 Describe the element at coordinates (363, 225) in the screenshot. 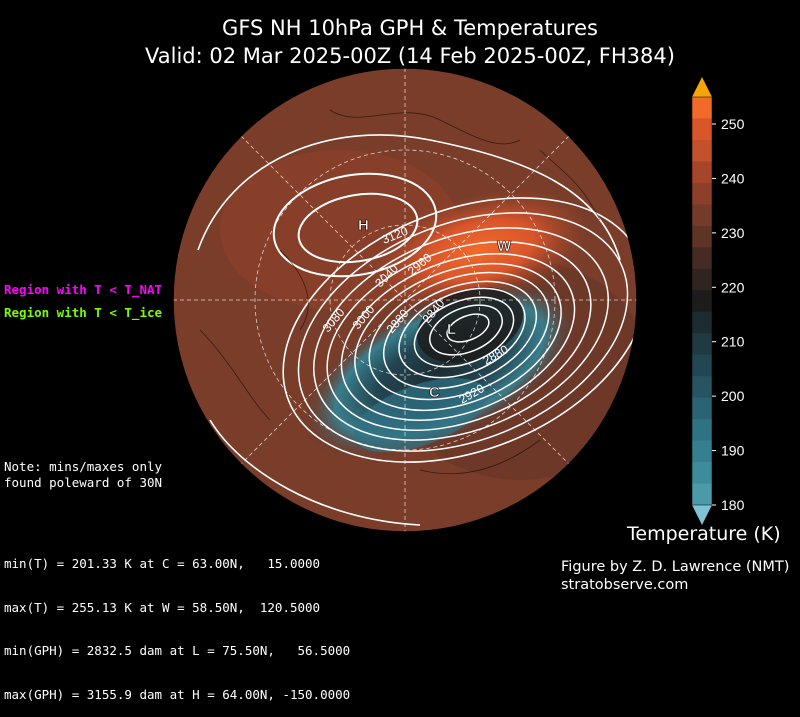

I see `marker-high: H` at that location.